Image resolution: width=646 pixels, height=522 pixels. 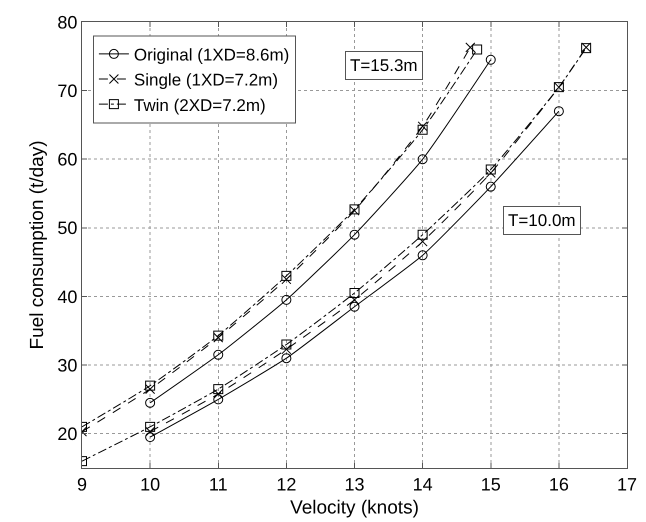 What do you see at coordinates (627, 484) in the screenshot?
I see `x-tick-label: 17` at bounding box center [627, 484].